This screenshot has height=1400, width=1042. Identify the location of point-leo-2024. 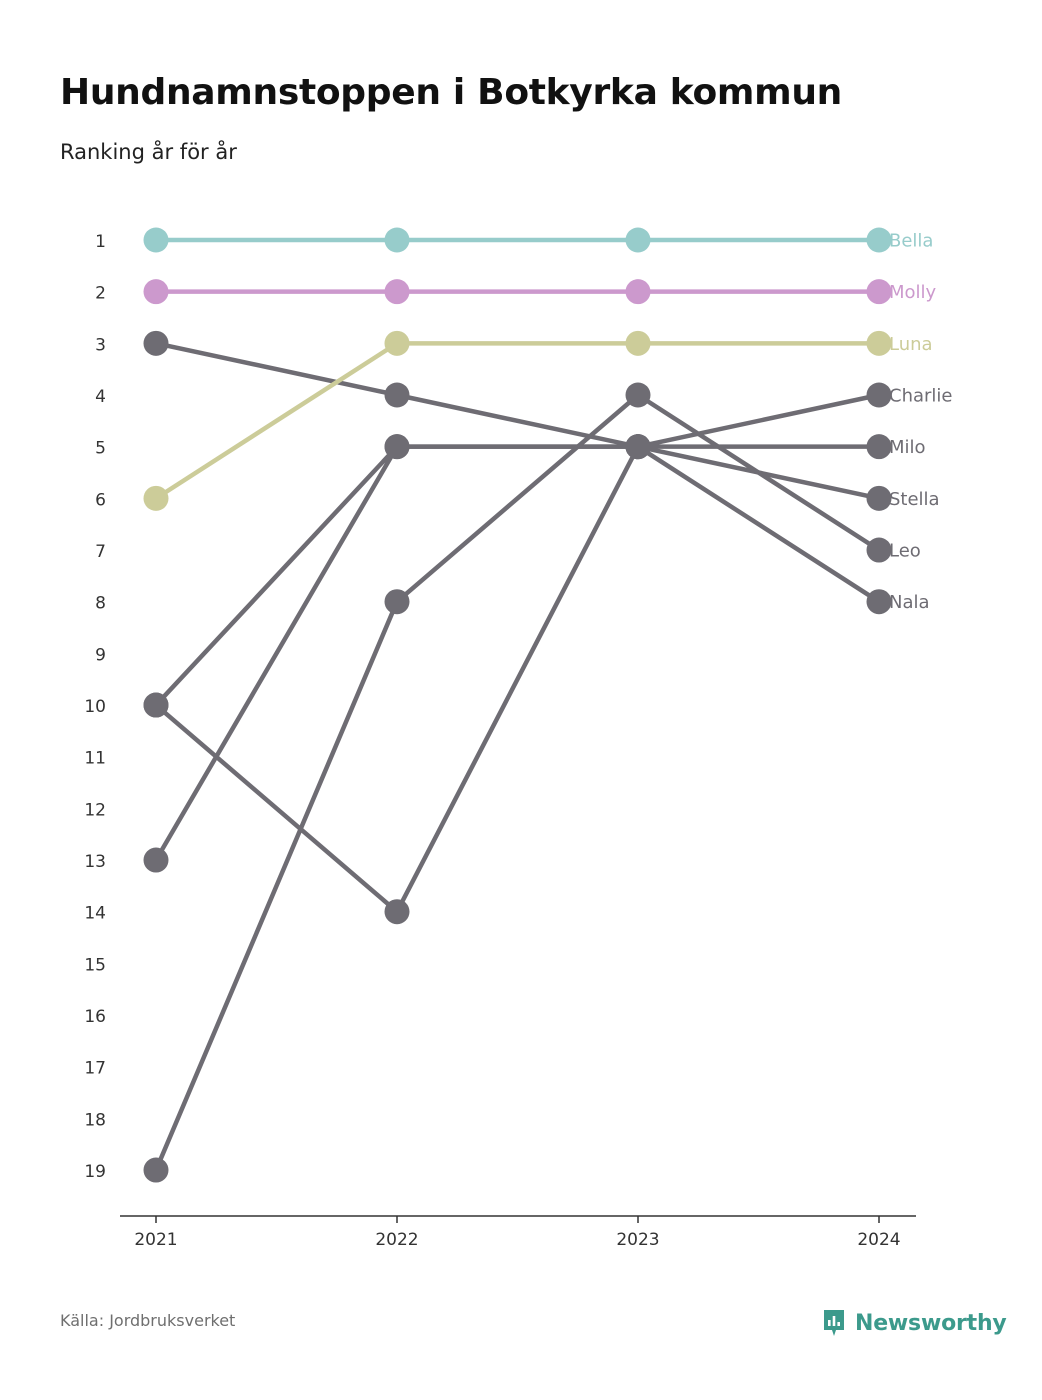
(879, 550).